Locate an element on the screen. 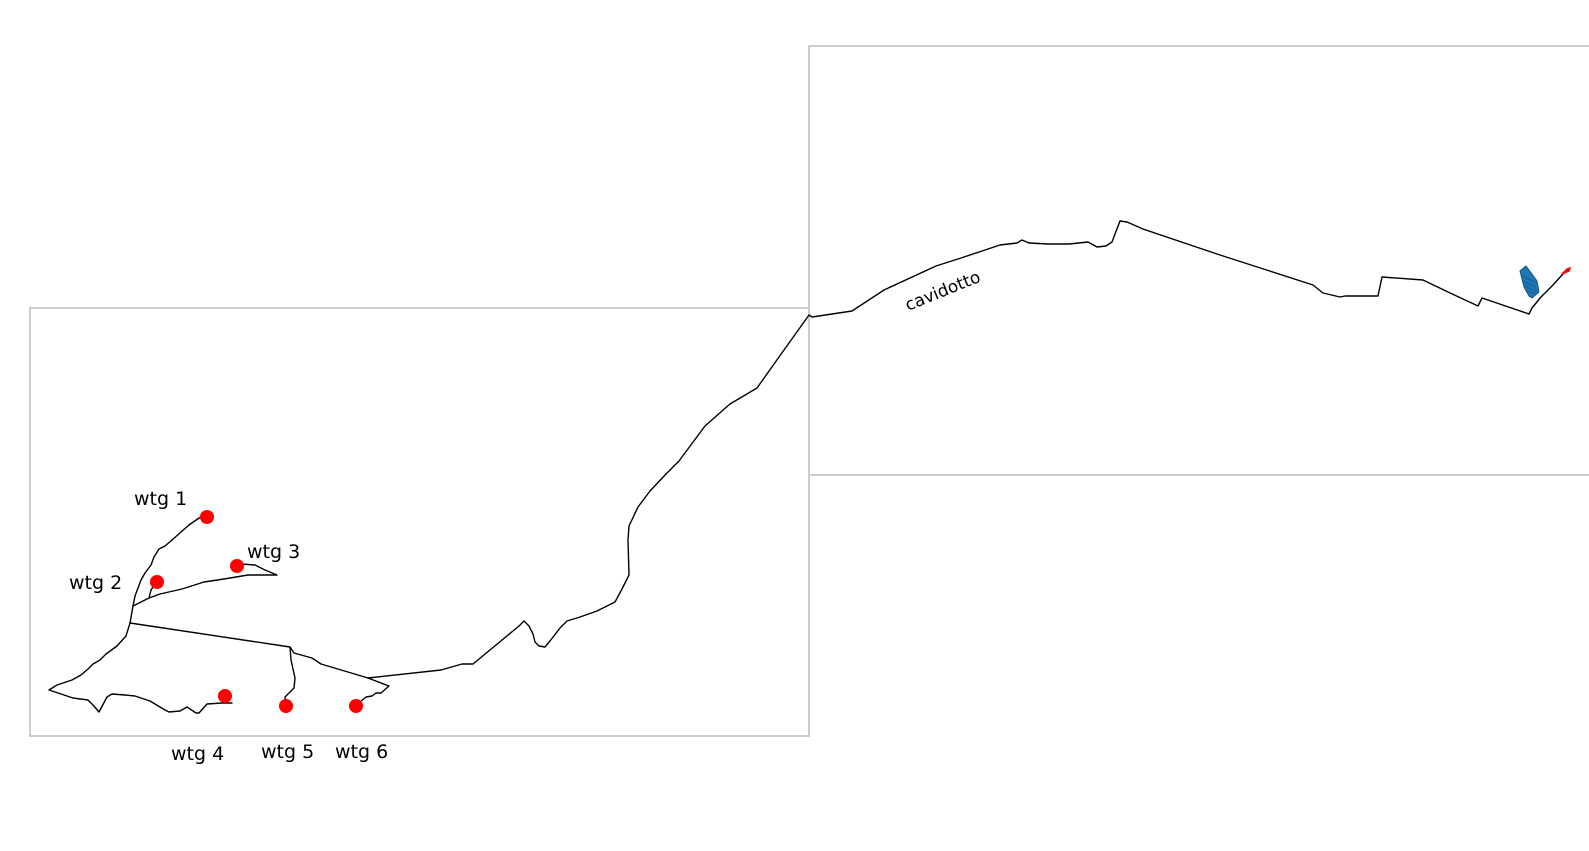  turbine-label-wtg3: wtg 3 is located at coordinates (273, 552).